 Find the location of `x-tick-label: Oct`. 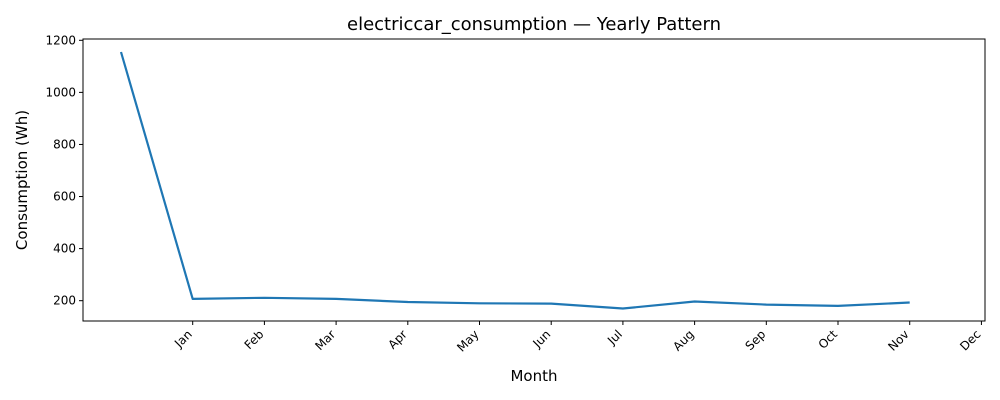

x-tick-label: Oct is located at coordinates (828, 339).